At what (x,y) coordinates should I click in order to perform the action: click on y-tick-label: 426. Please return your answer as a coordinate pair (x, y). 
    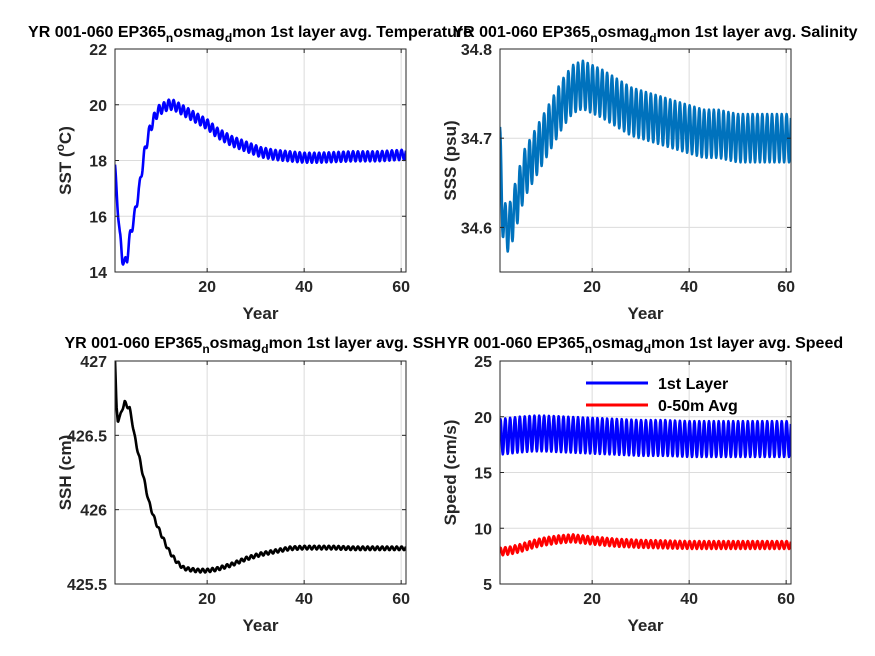
    Looking at the image, I should click on (93, 511).